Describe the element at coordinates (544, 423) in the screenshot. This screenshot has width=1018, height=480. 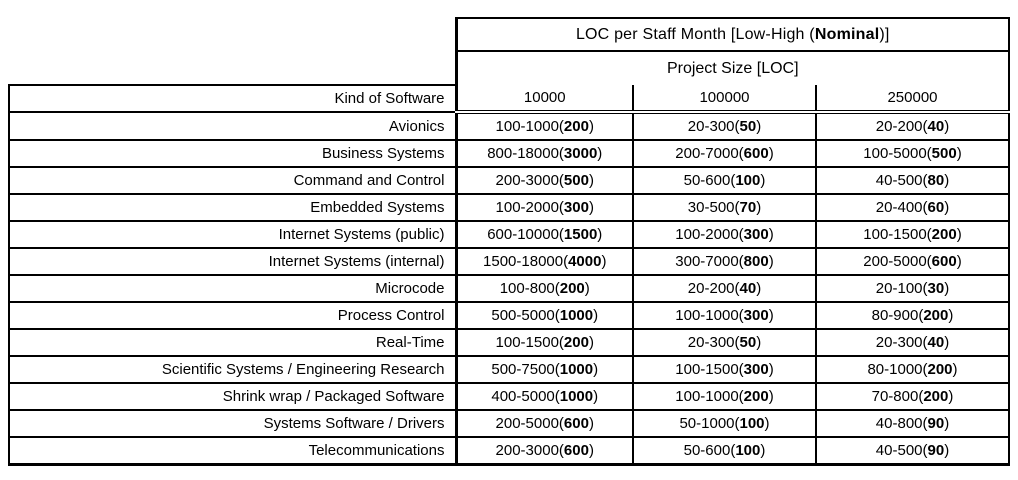
I see `cell-value: 200-5000(600)` at that location.